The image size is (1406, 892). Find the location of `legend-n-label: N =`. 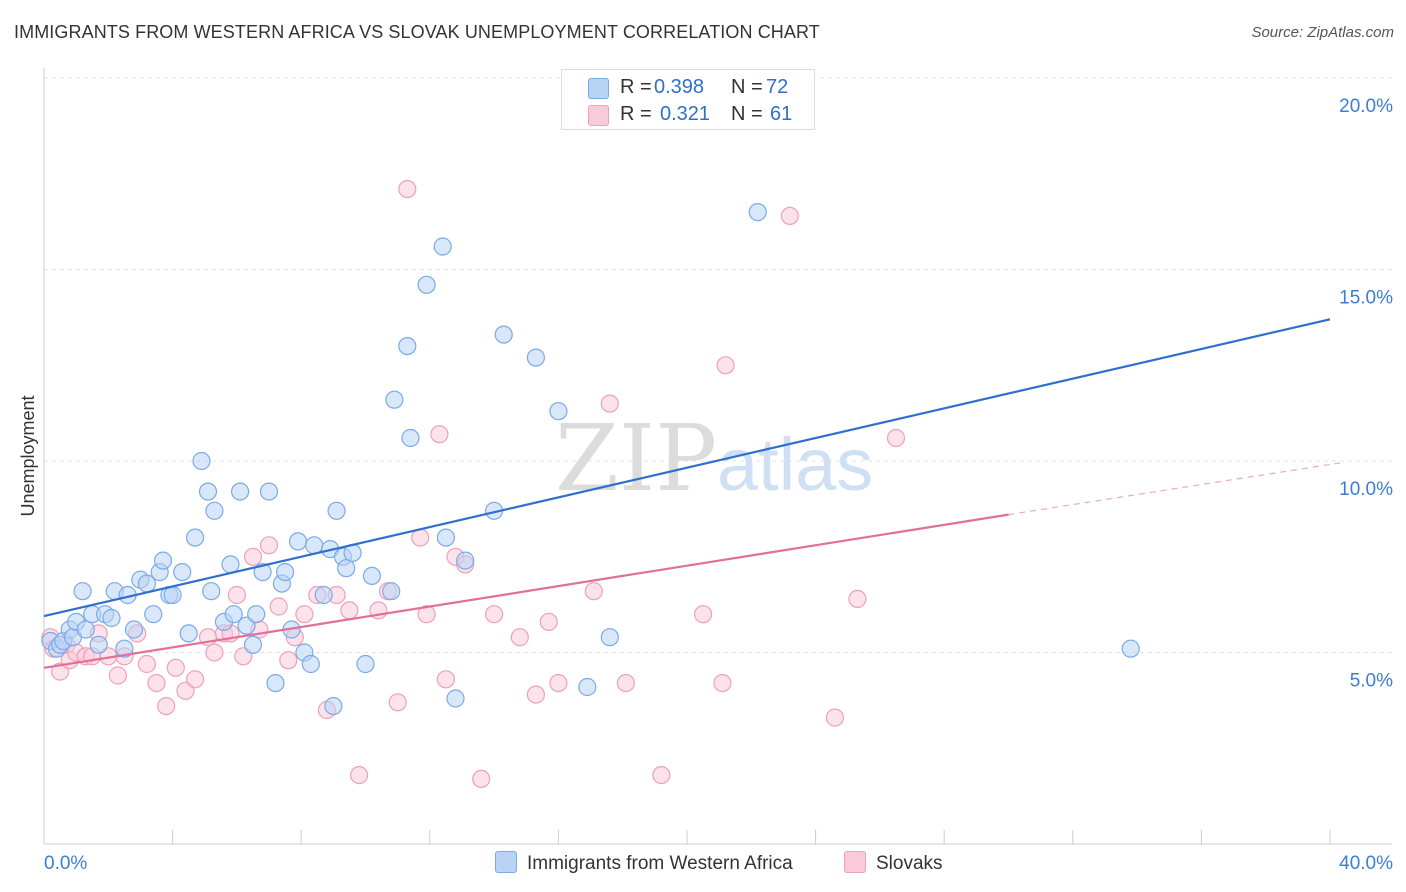

legend-n-label: N = is located at coordinates (747, 114).